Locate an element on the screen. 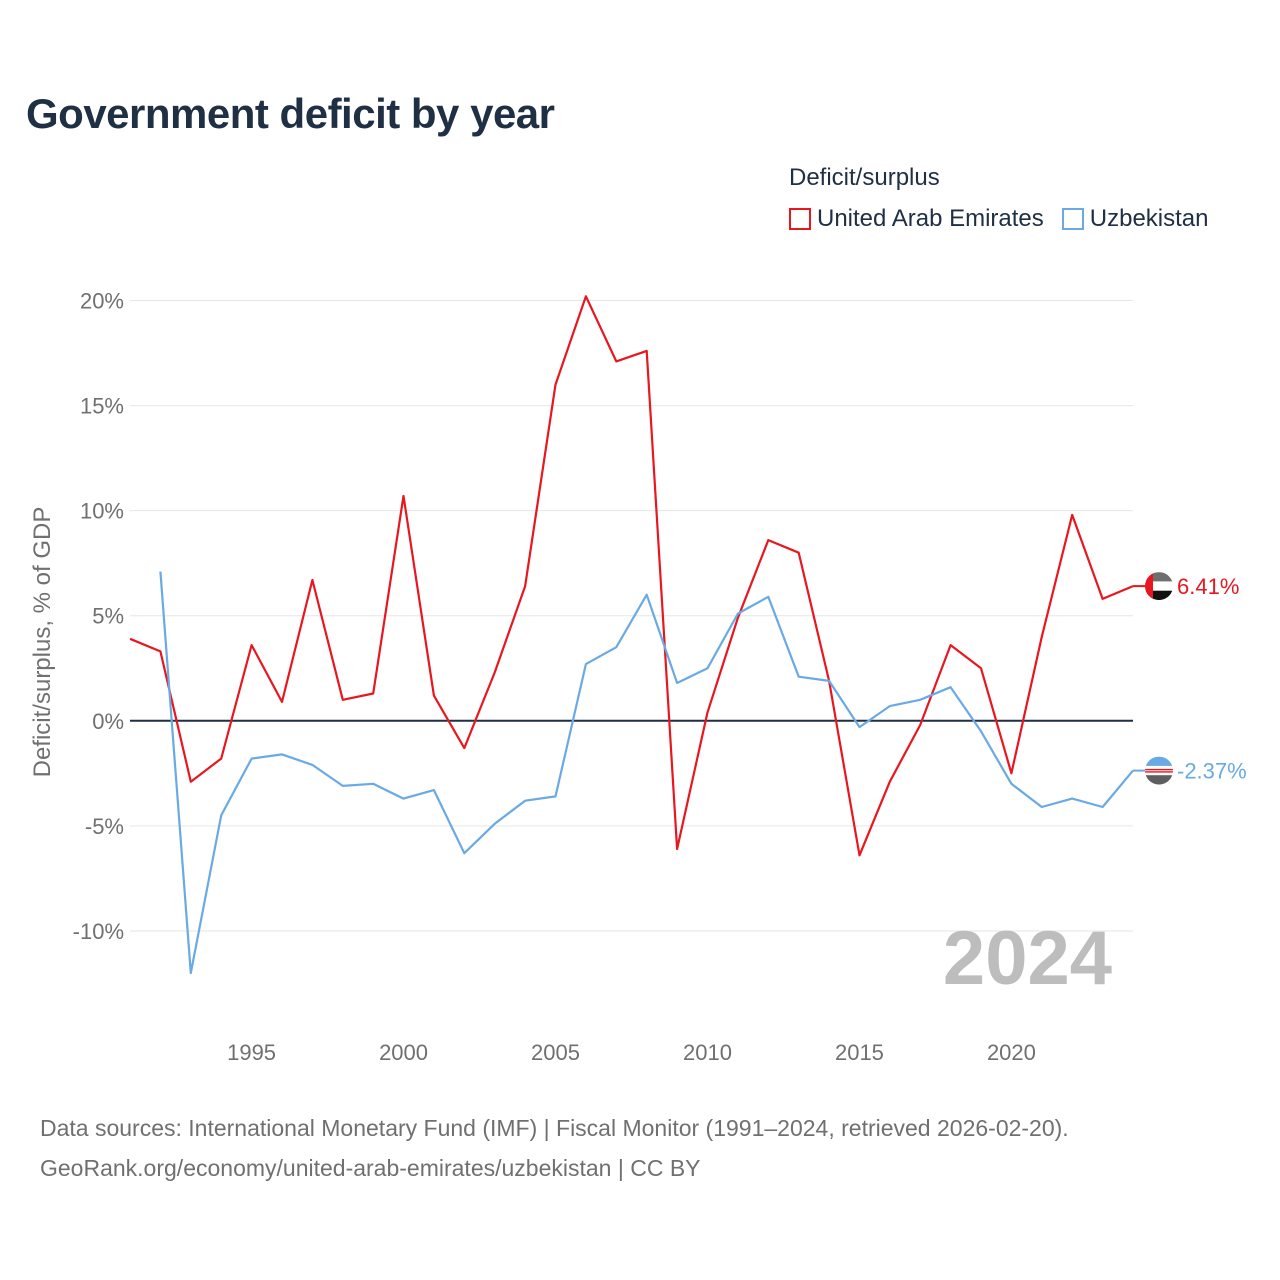  end-value-label: -2.37% is located at coordinates (1212, 771).